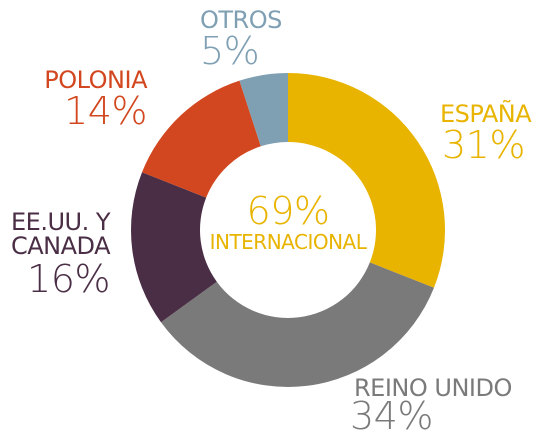 This screenshot has height=438, width=544. Describe the element at coordinates (95, 80) in the screenshot. I see `category-label: POLONIA` at that location.